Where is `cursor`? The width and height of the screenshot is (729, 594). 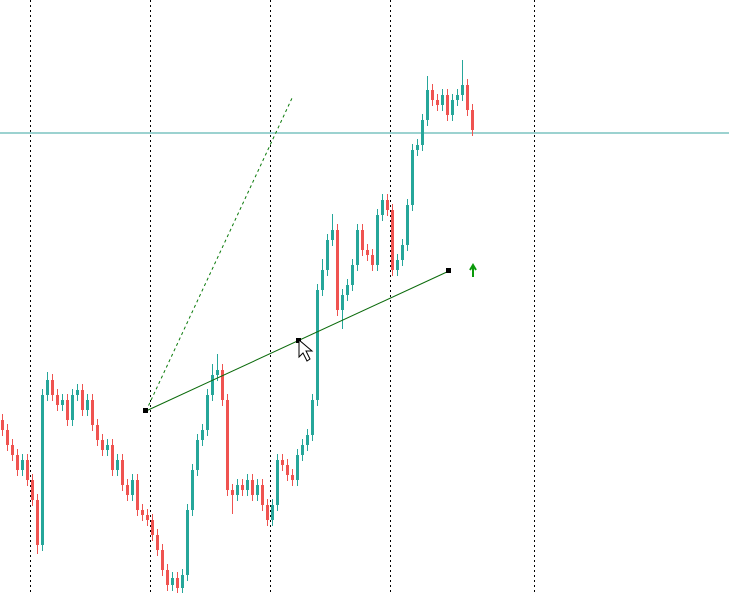 cursor is located at coordinates (306, 350).